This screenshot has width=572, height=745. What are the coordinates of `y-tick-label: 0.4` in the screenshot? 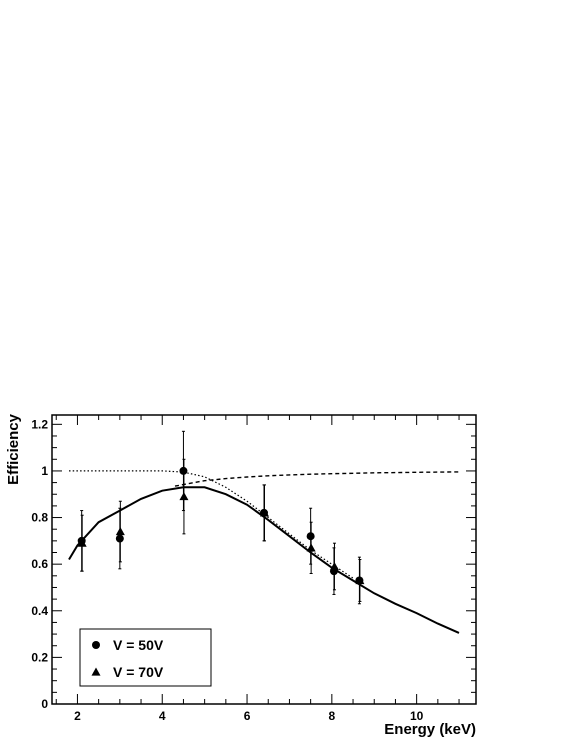 It's located at (39, 611).